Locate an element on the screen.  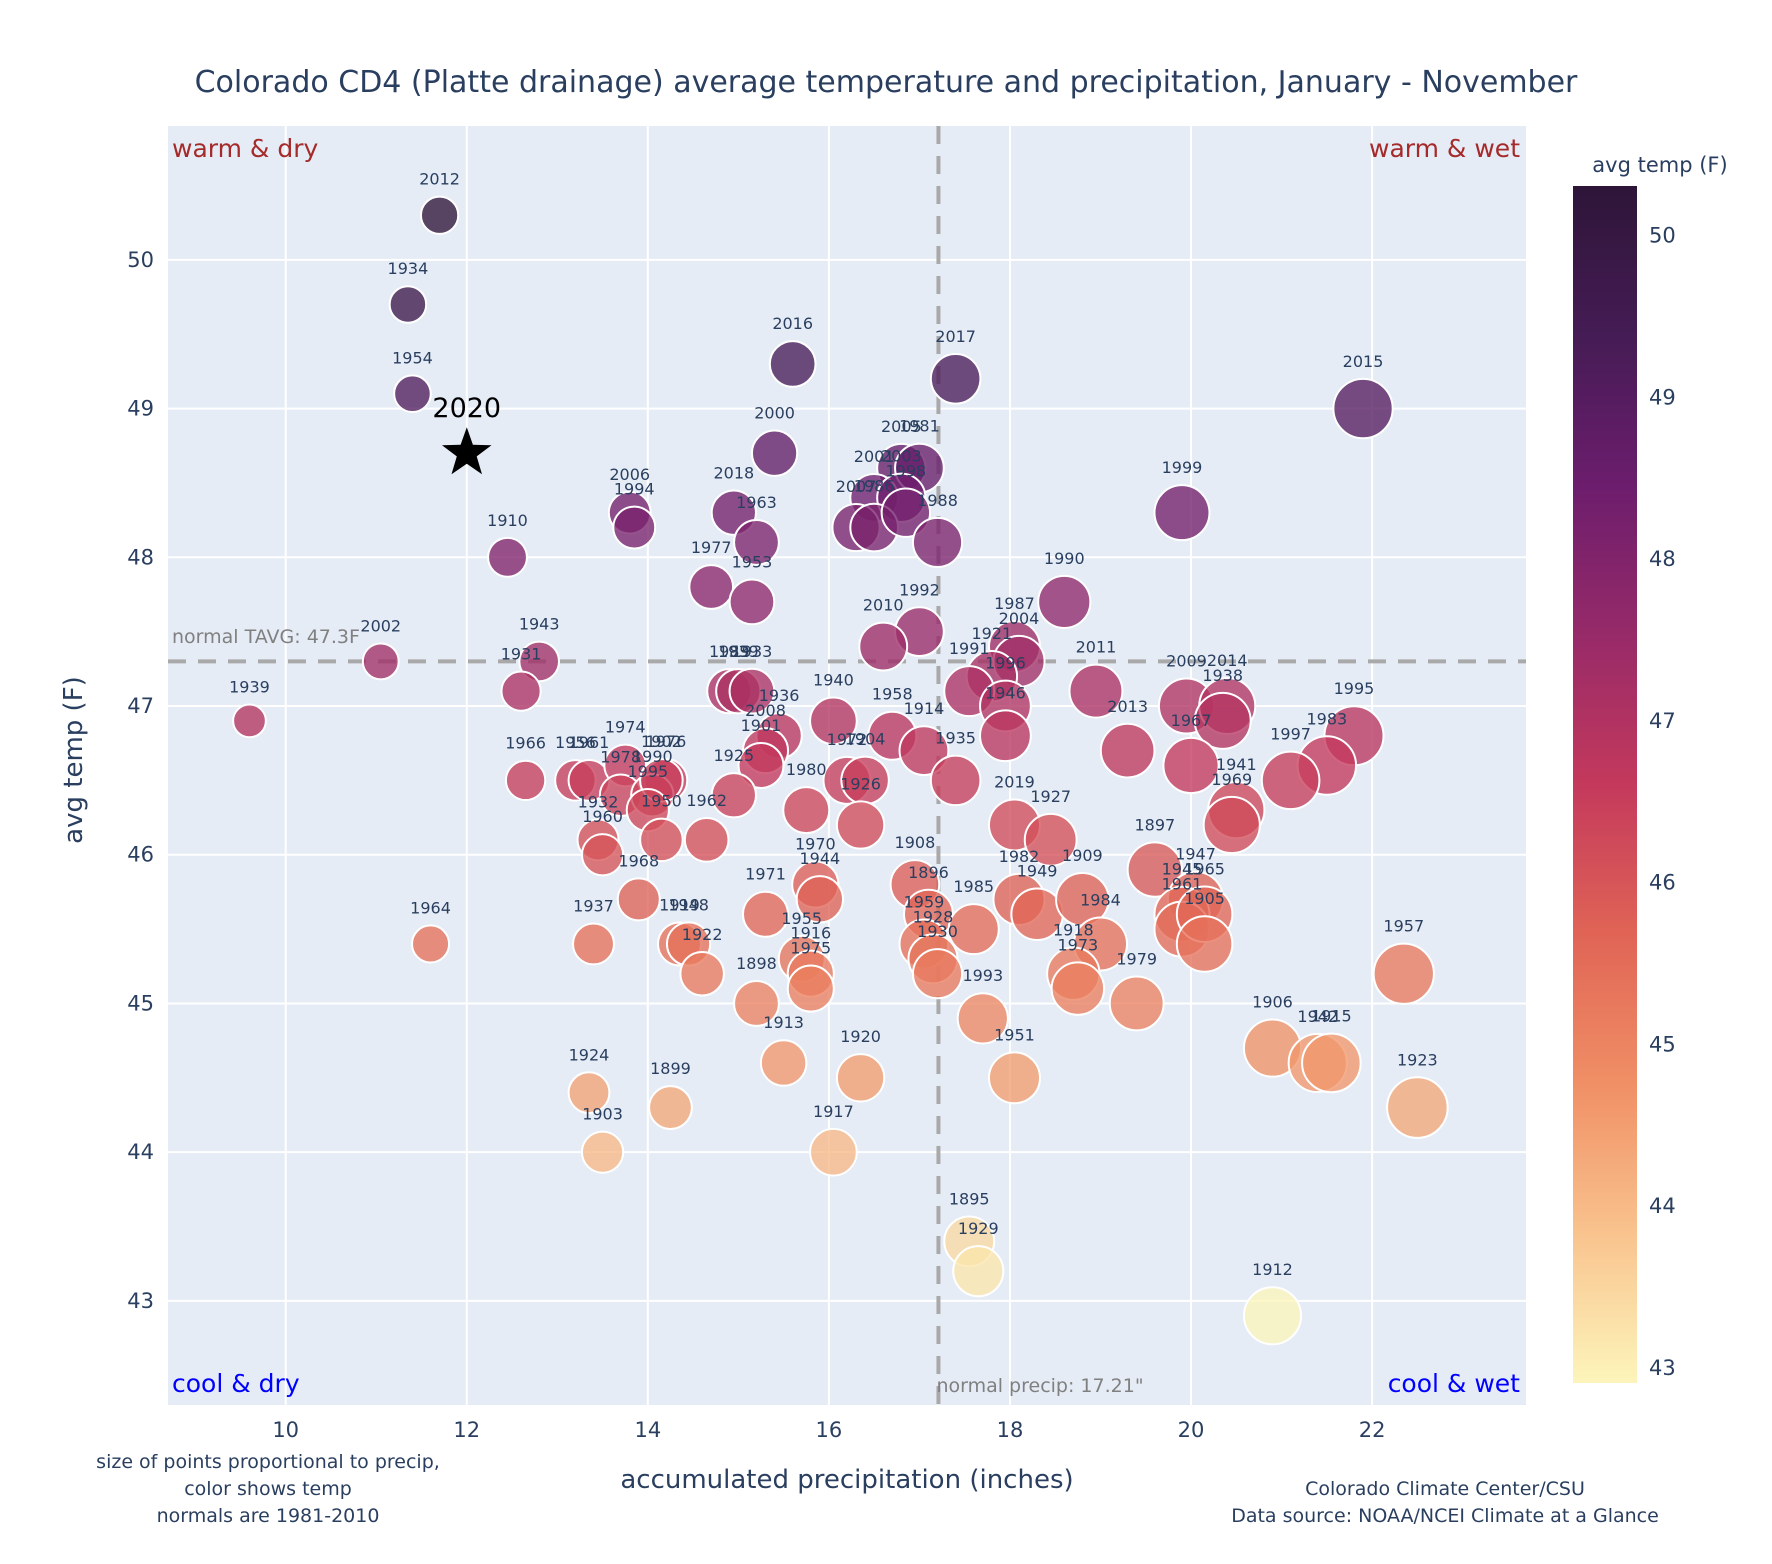
y-tick-label: 48 is located at coordinates (140, 557).